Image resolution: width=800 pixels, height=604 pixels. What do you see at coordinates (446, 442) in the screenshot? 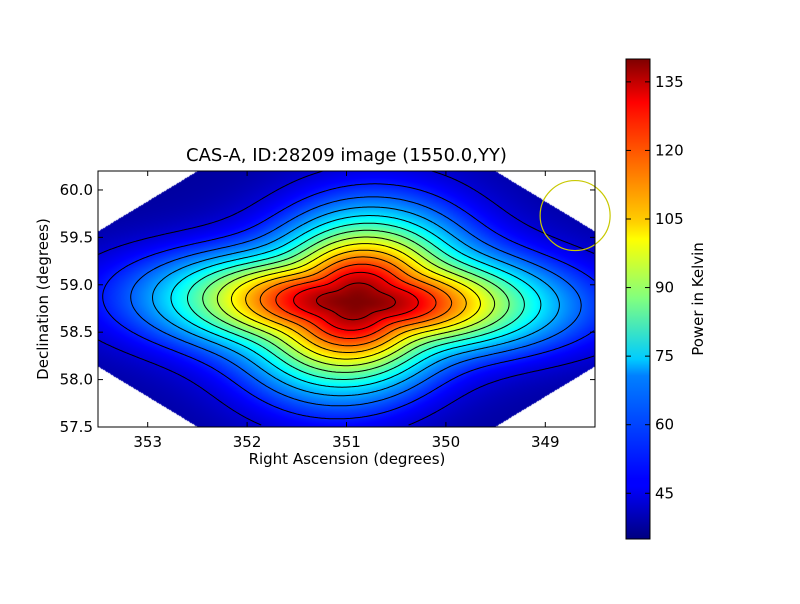
I see `x-tick-label: 350` at bounding box center [446, 442].